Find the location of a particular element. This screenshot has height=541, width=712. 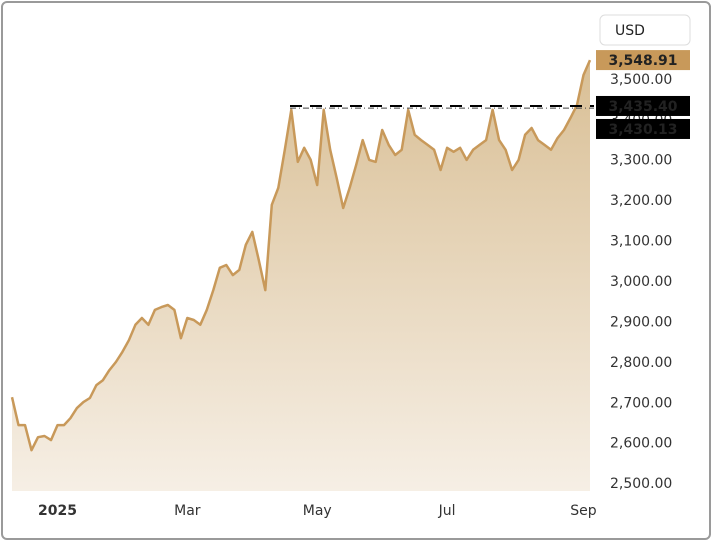

y-tick-label: 2,700.00 is located at coordinates (641, 403).